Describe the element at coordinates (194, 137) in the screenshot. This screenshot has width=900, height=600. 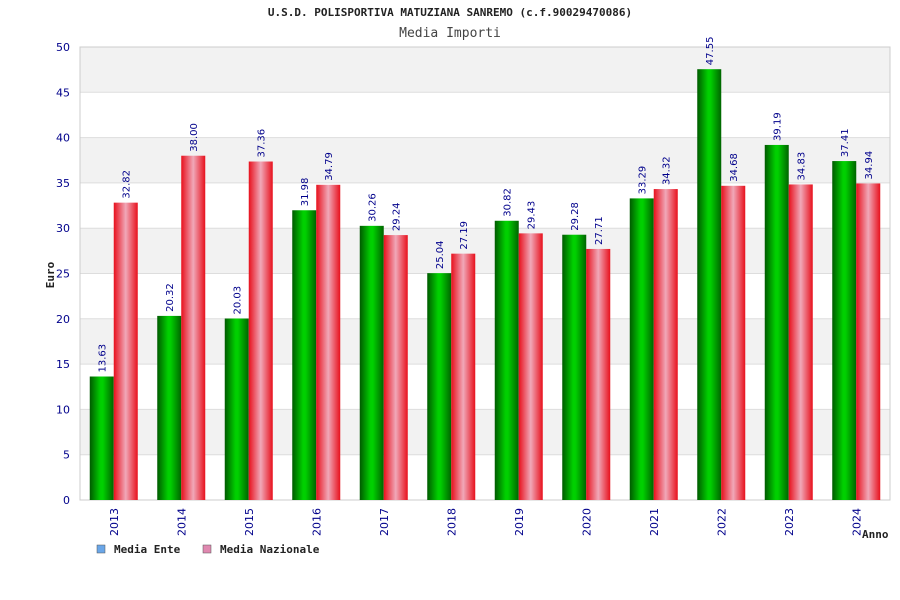
I see `data-label-nazionale: 38.00` at that location.